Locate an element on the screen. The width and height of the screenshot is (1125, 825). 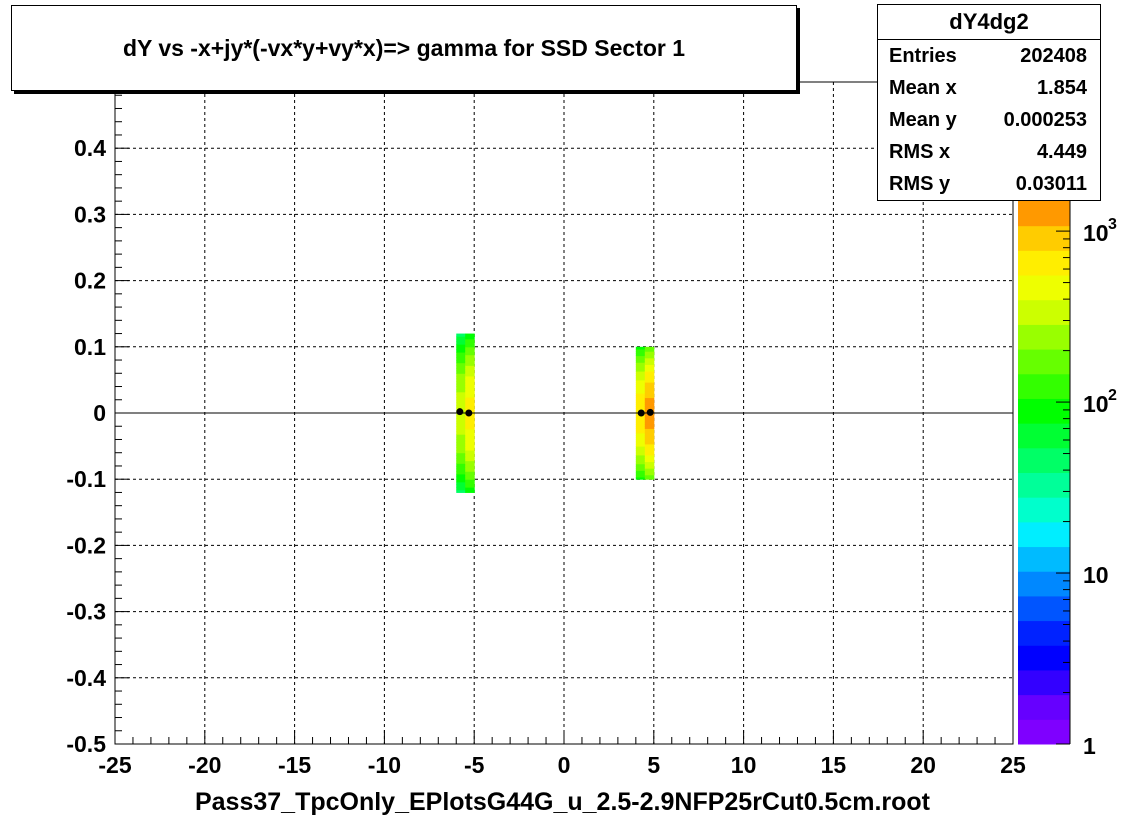
palette-label-exponent: 3 is located at coordinates (1112, 224).